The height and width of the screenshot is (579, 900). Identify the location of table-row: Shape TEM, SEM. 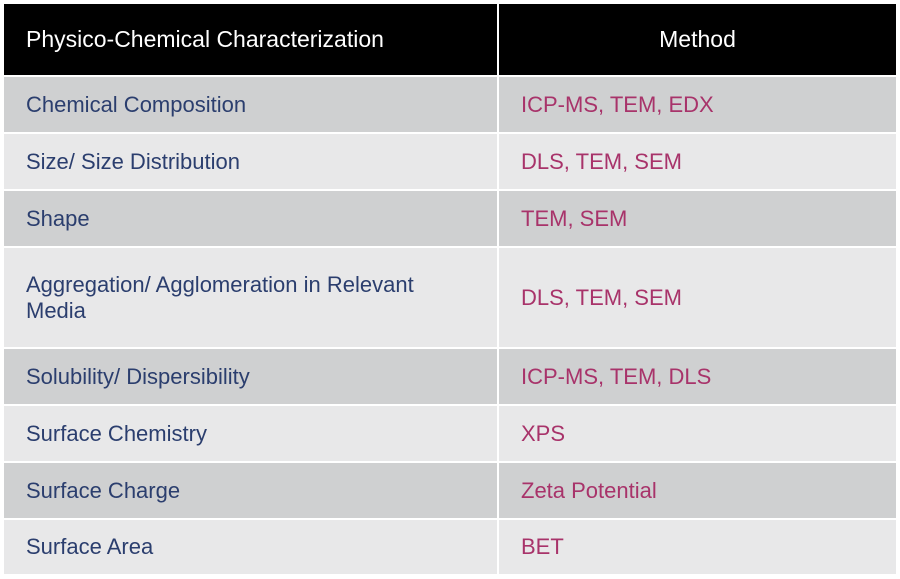
(450, 218).